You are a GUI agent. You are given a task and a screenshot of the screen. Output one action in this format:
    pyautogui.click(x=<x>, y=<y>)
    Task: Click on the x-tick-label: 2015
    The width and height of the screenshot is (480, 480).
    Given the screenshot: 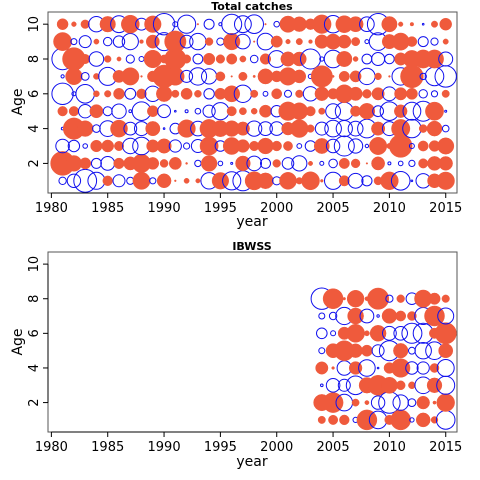 What is the action you would take?
    pyautogui.click(x=445, y=447)
    